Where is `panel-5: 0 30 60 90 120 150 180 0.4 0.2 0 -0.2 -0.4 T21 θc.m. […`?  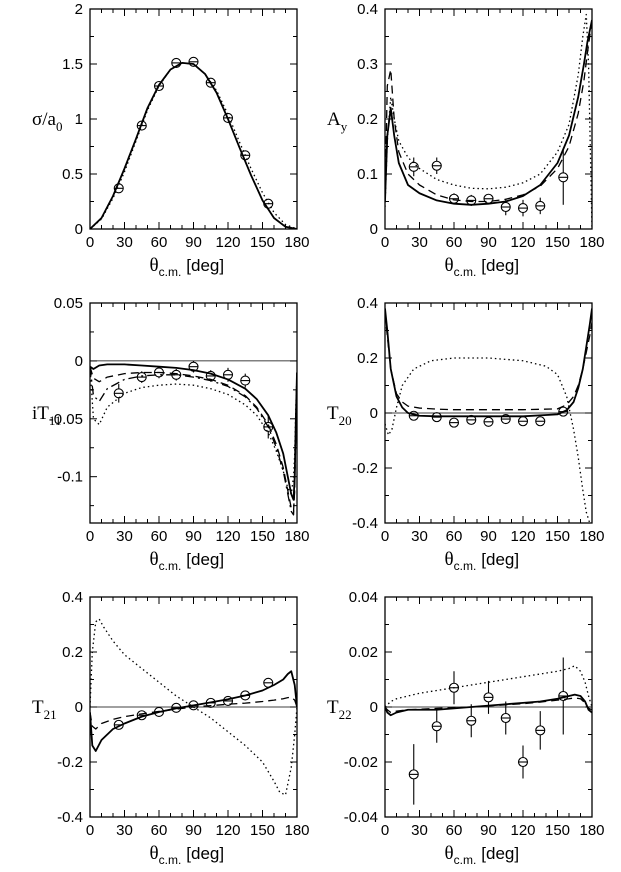
panel-5: 0 30 60 90 120 150 180 0.4 0.2 0 -0.2 -0.4 T21 θc.m. [… is located at coordinates (171, 728).